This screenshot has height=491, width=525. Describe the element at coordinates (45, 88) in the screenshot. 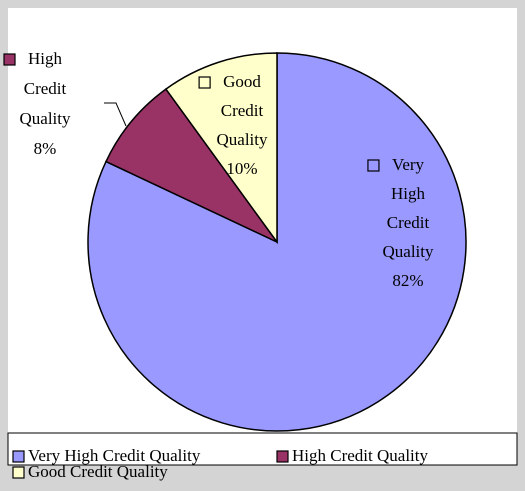

I see `data-label: High Credit Quality` at that location.